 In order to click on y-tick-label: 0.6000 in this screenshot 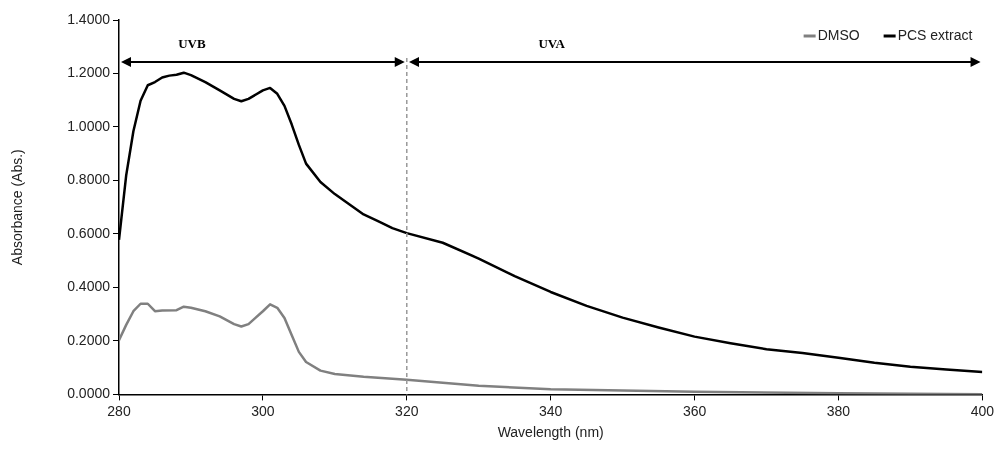, I will do `click(89, 232)`.